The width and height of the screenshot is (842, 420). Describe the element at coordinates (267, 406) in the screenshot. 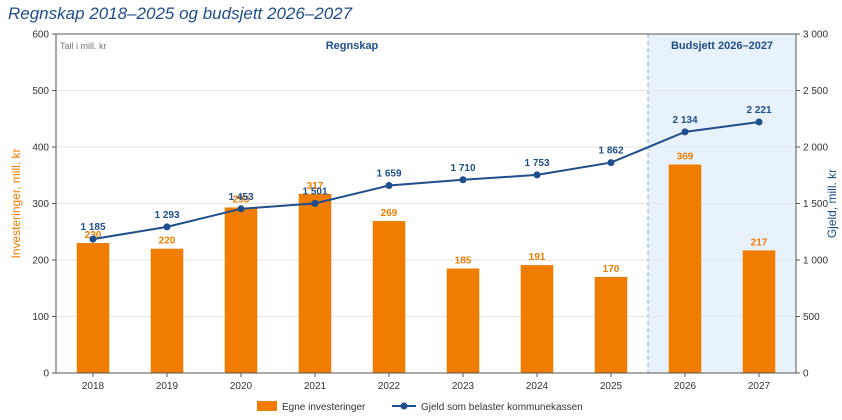

I see `legend-bar-swatch` at that location.